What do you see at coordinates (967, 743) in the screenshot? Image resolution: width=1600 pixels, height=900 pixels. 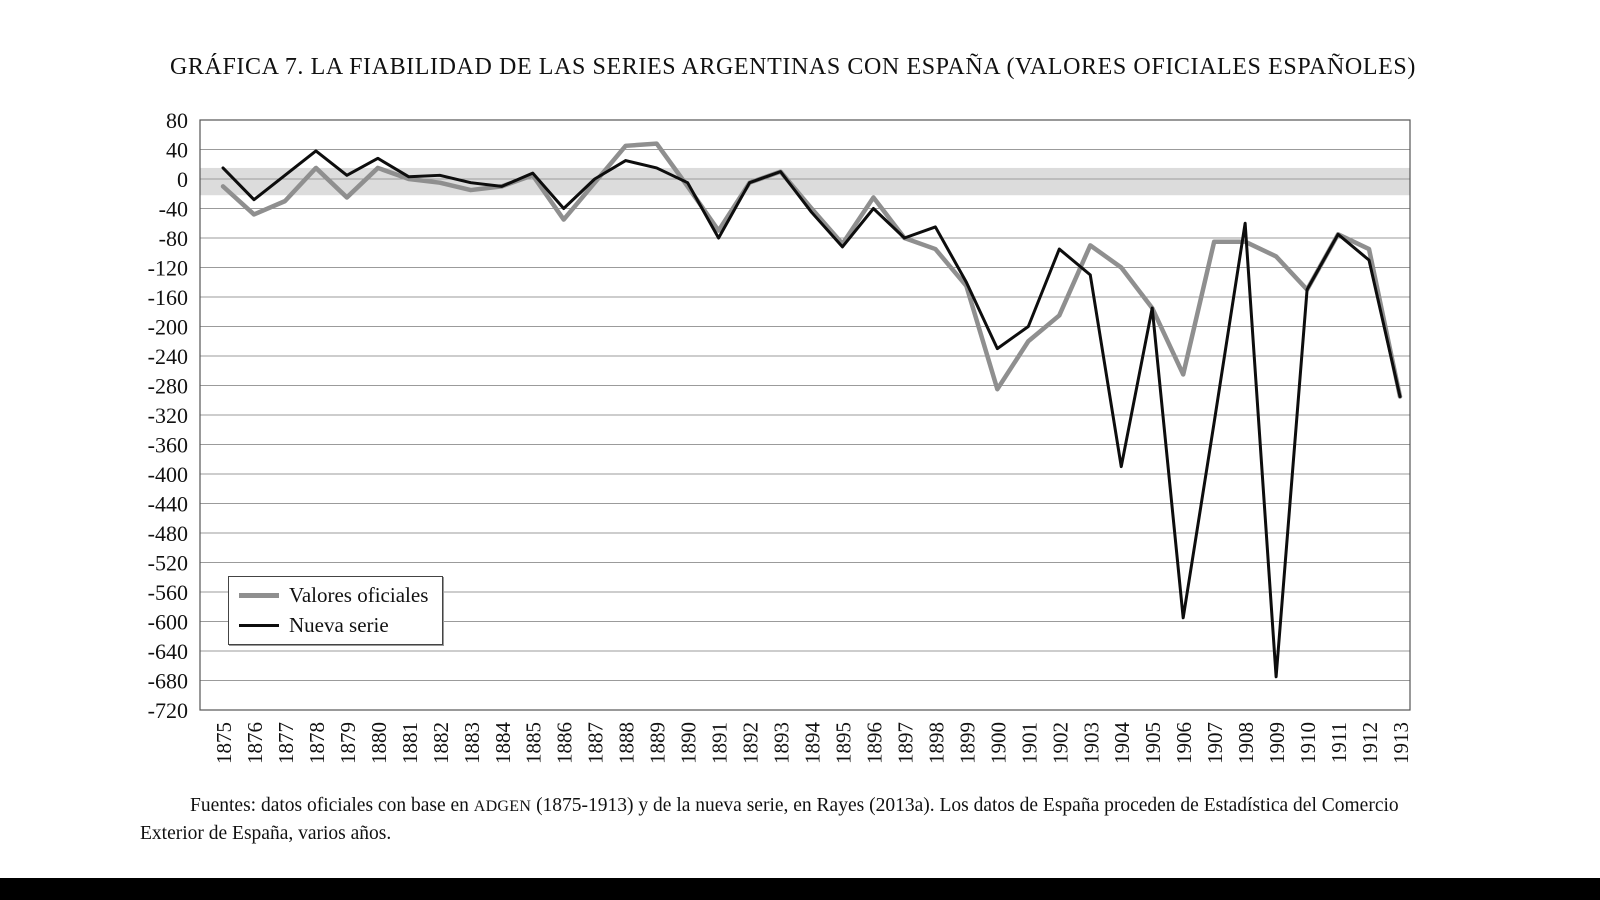 I see `x-tick-label: 1899` at bounding box center [967, 743].